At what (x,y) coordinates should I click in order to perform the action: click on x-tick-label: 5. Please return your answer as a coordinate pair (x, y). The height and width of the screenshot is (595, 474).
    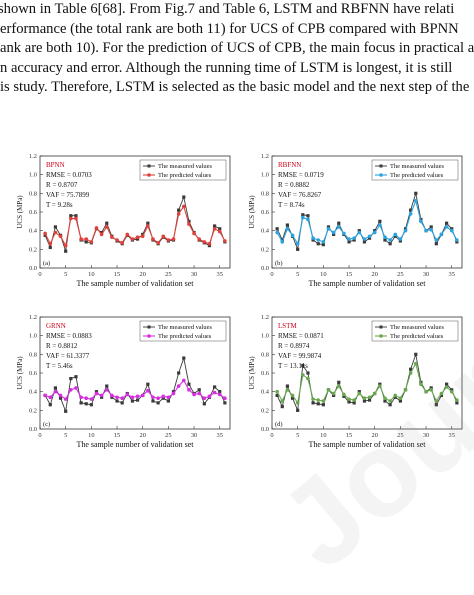
    Looking at the image, I should click on (65, 274).